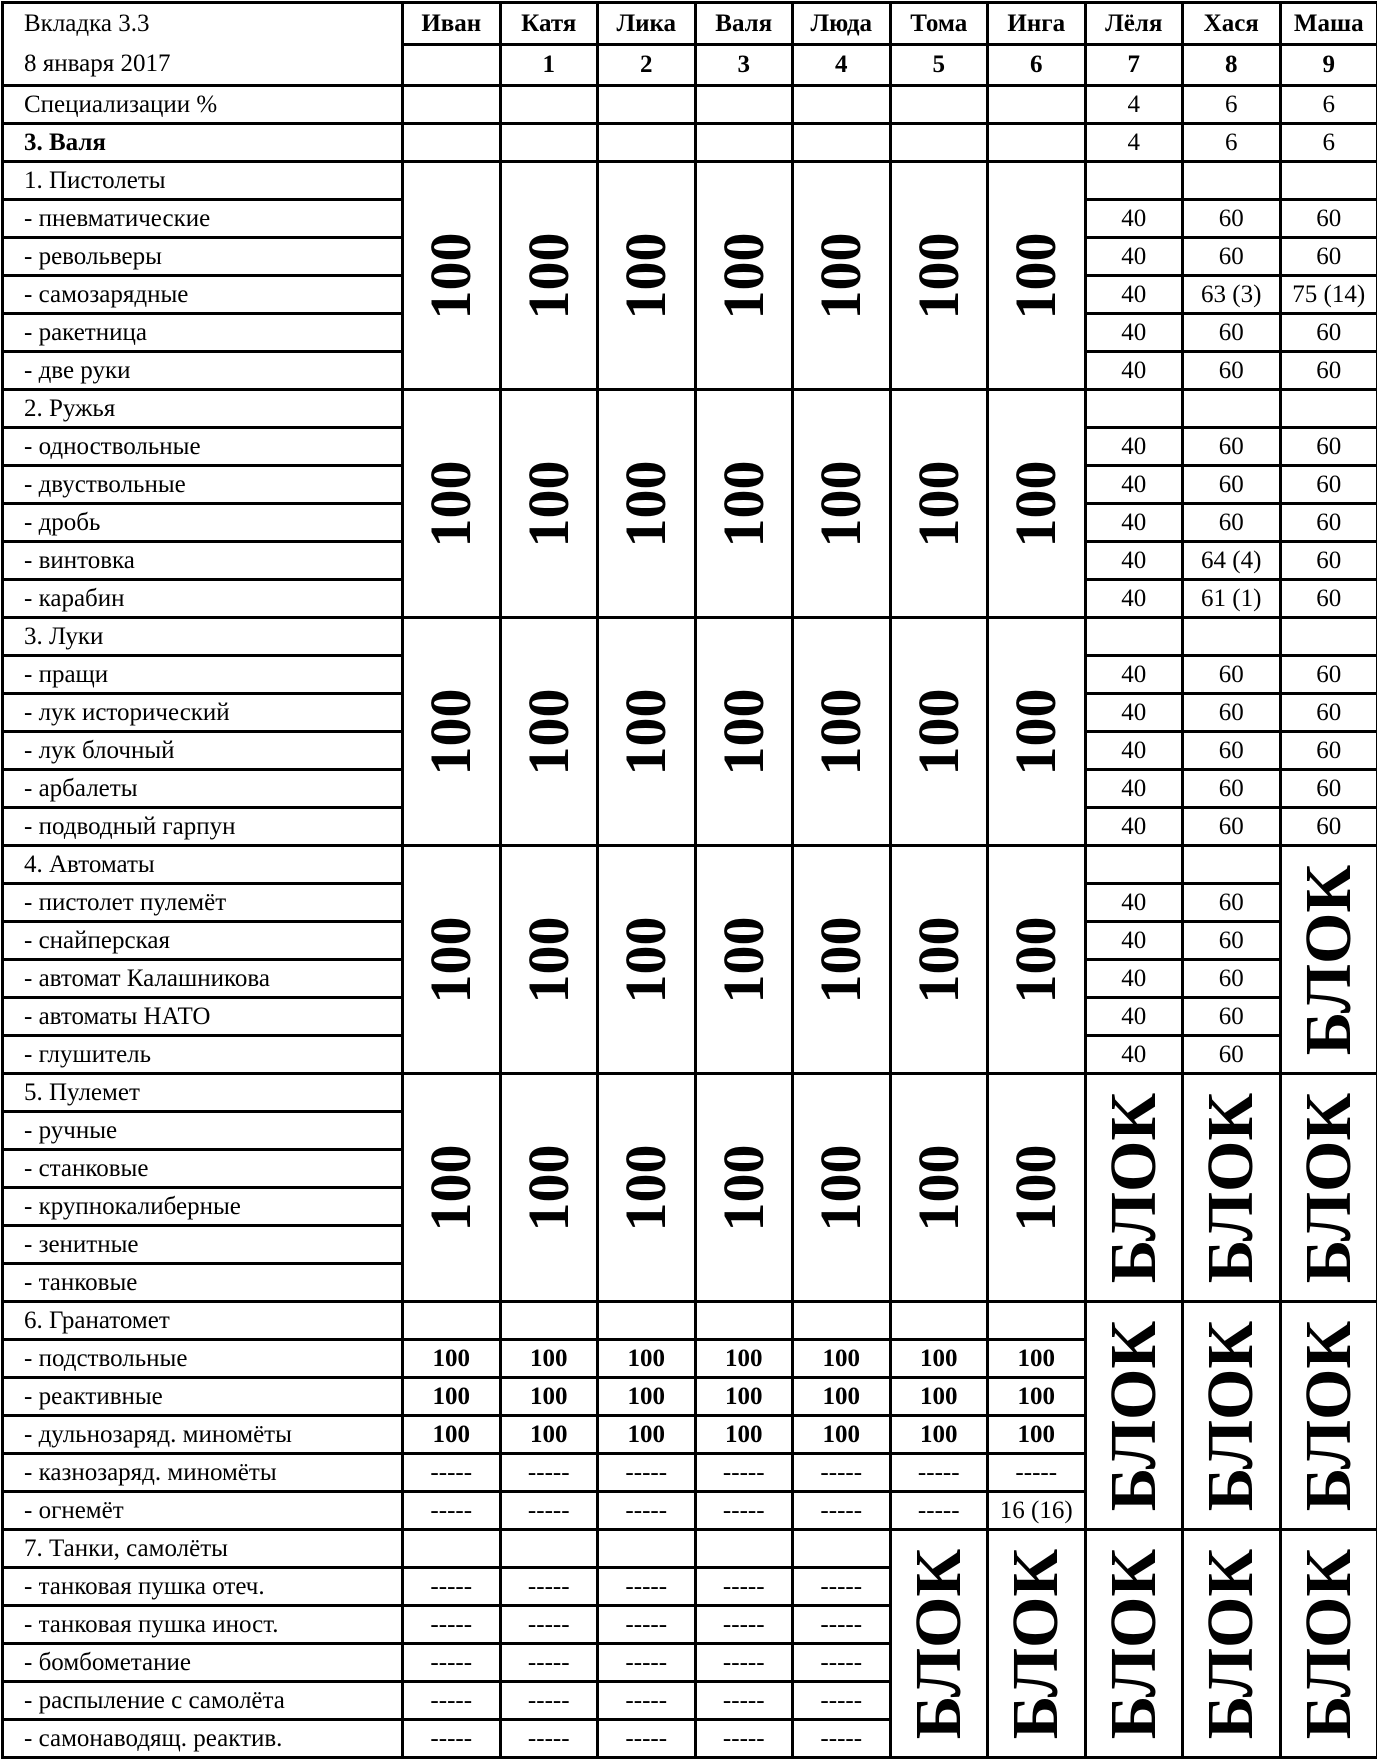 The height and width of the screenshot is (1759, 1377). Describe the element at coordinates (203, 675) in the screenshot. I see `item-label: - пращи` at that location.